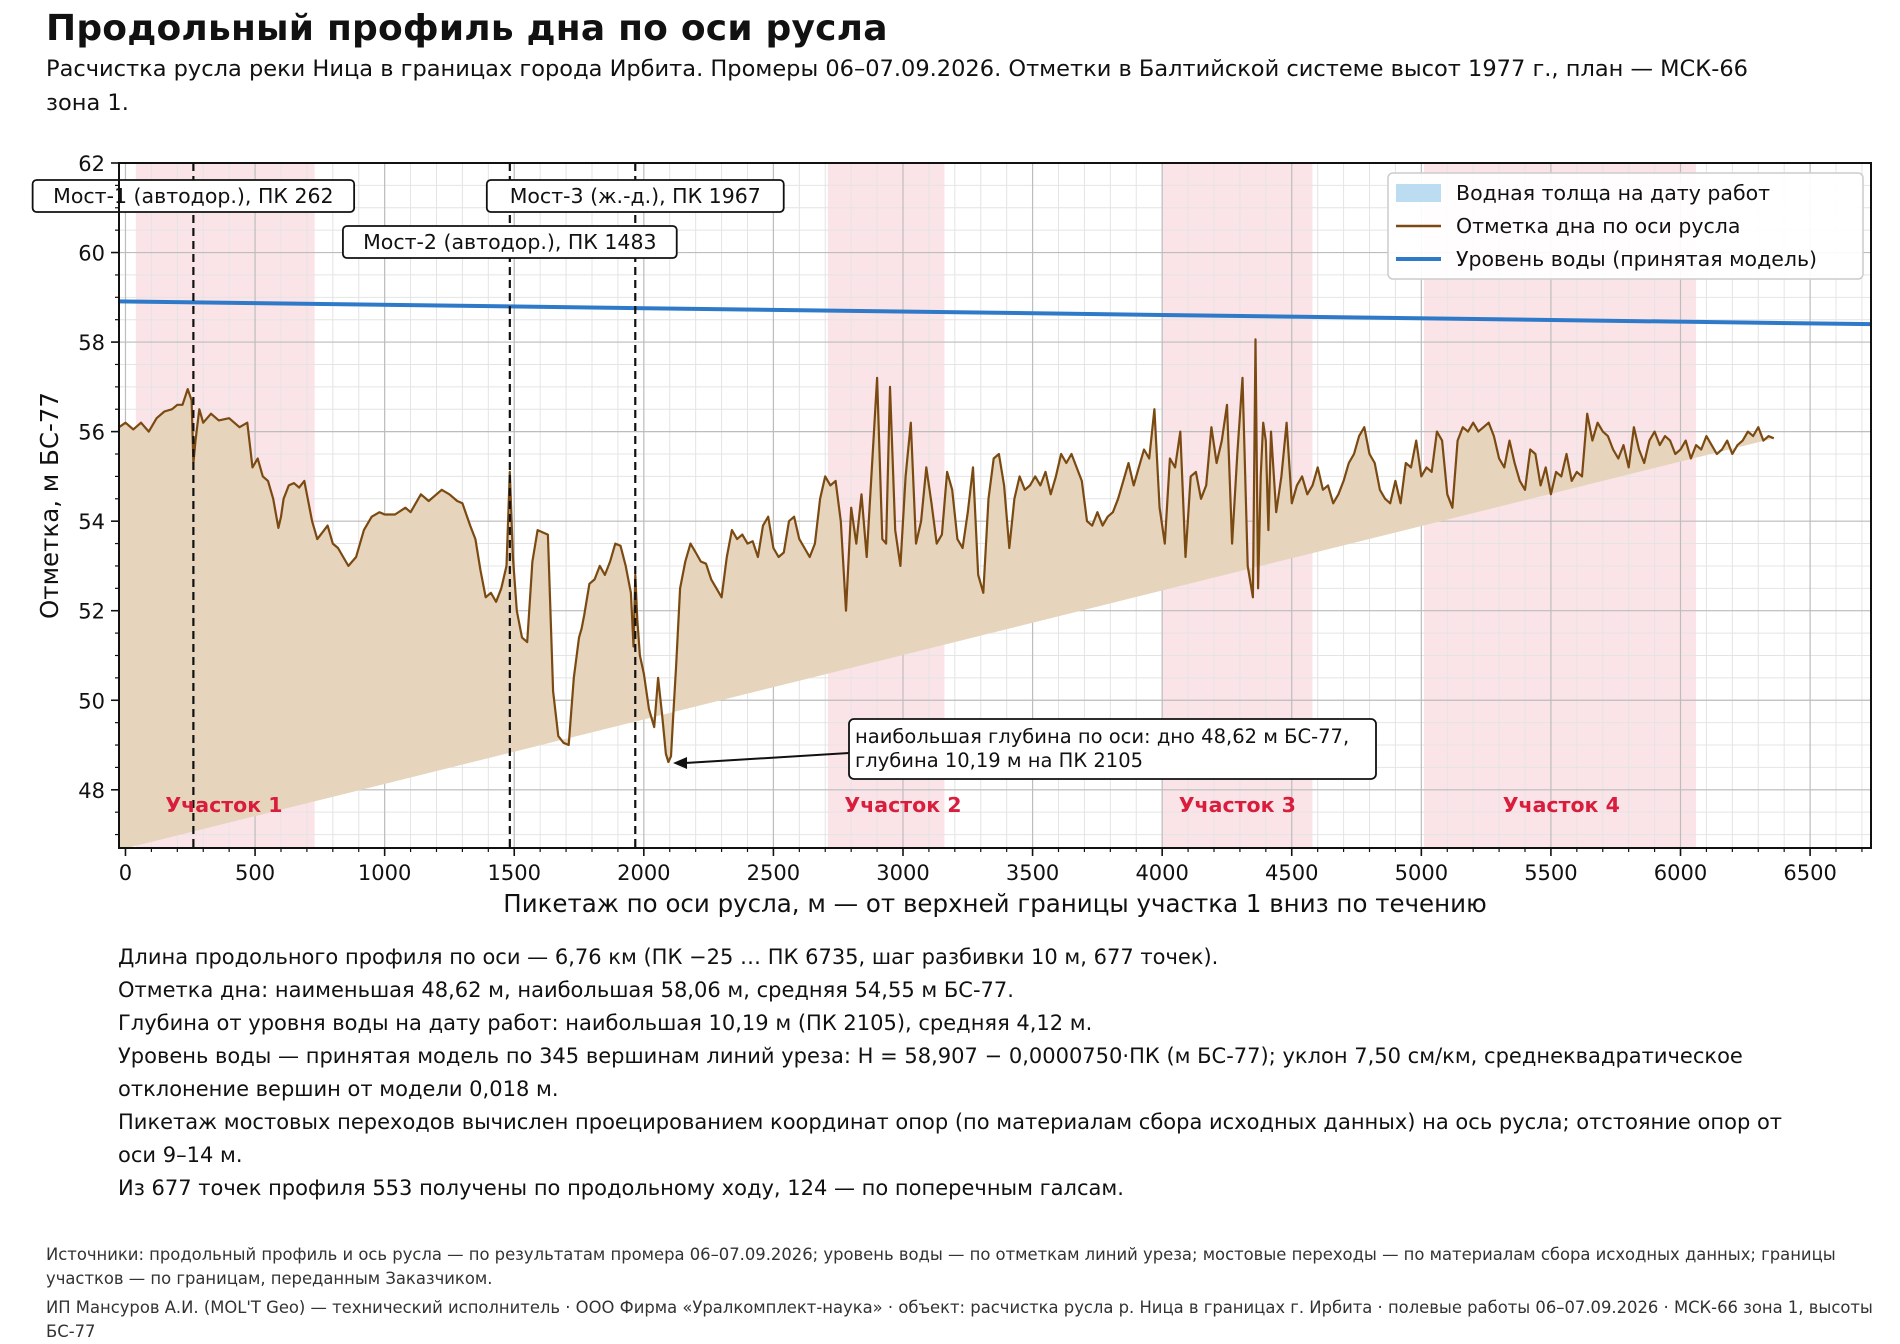  I want to click on bridge-label: Мост-2 (автодор.), ПК 1483, so click(509, 242).